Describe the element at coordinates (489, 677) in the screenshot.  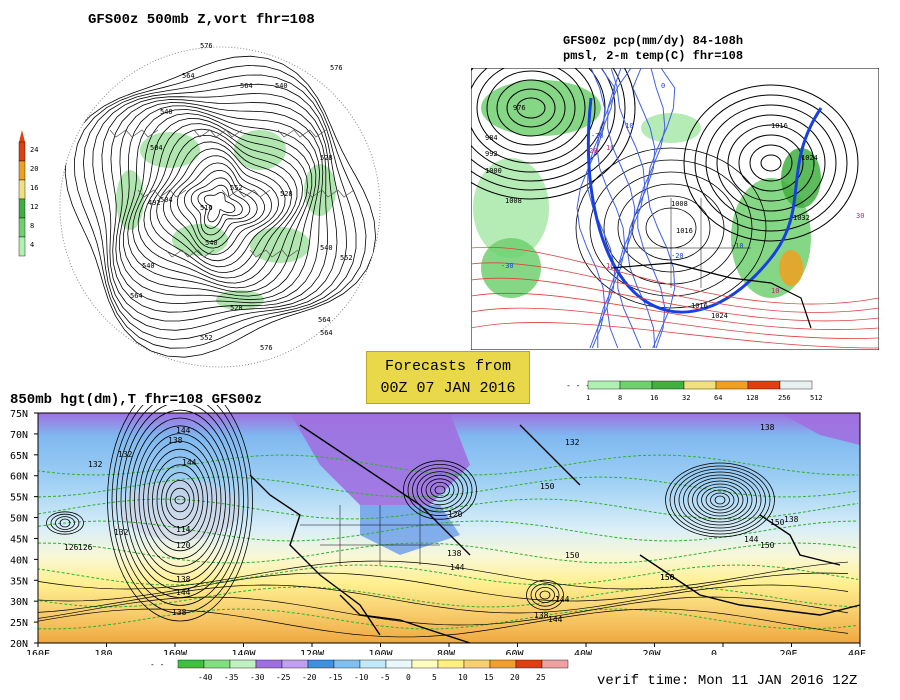
I see `colorbar-label: 15` at that location.